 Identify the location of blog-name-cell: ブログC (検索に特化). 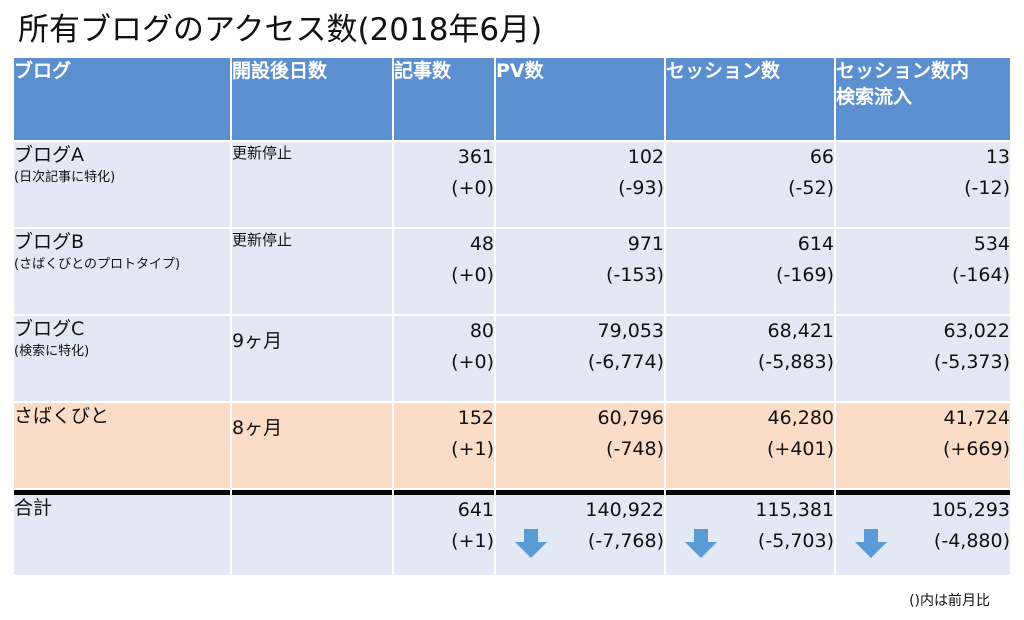
(122, 358).